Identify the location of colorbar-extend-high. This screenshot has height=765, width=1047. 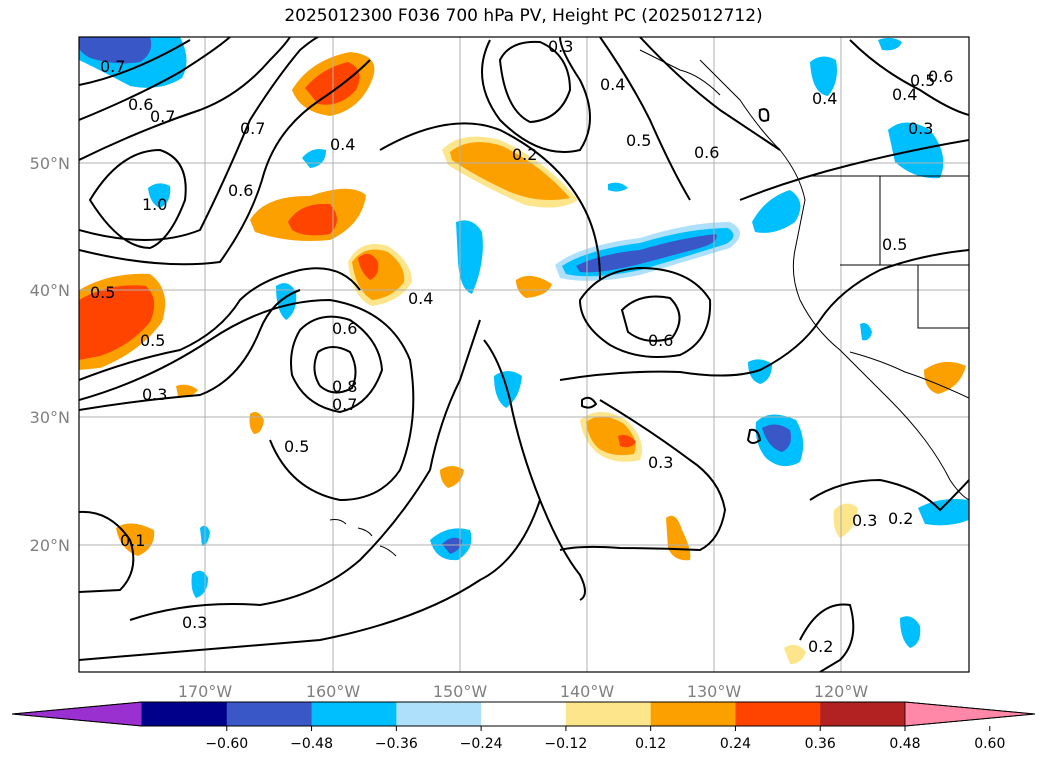
(970, 714).